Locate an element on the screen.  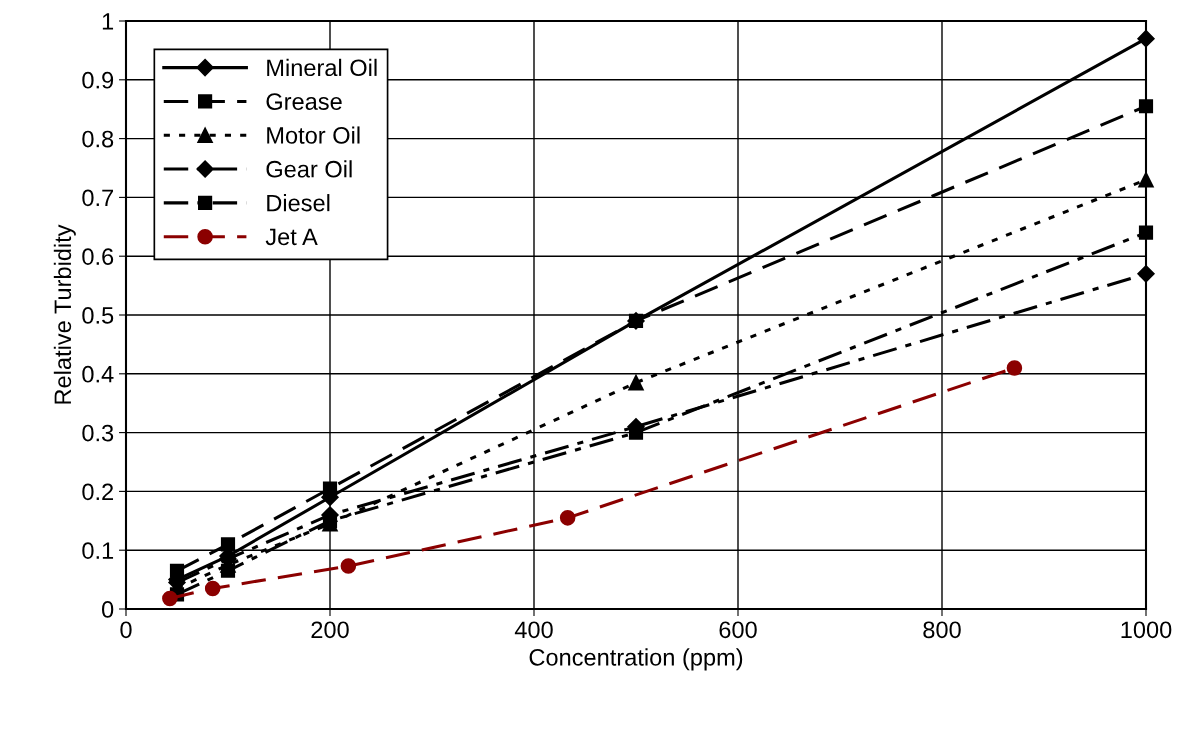
y-tick-label: 0.2 is located at coordinates (98, 492).